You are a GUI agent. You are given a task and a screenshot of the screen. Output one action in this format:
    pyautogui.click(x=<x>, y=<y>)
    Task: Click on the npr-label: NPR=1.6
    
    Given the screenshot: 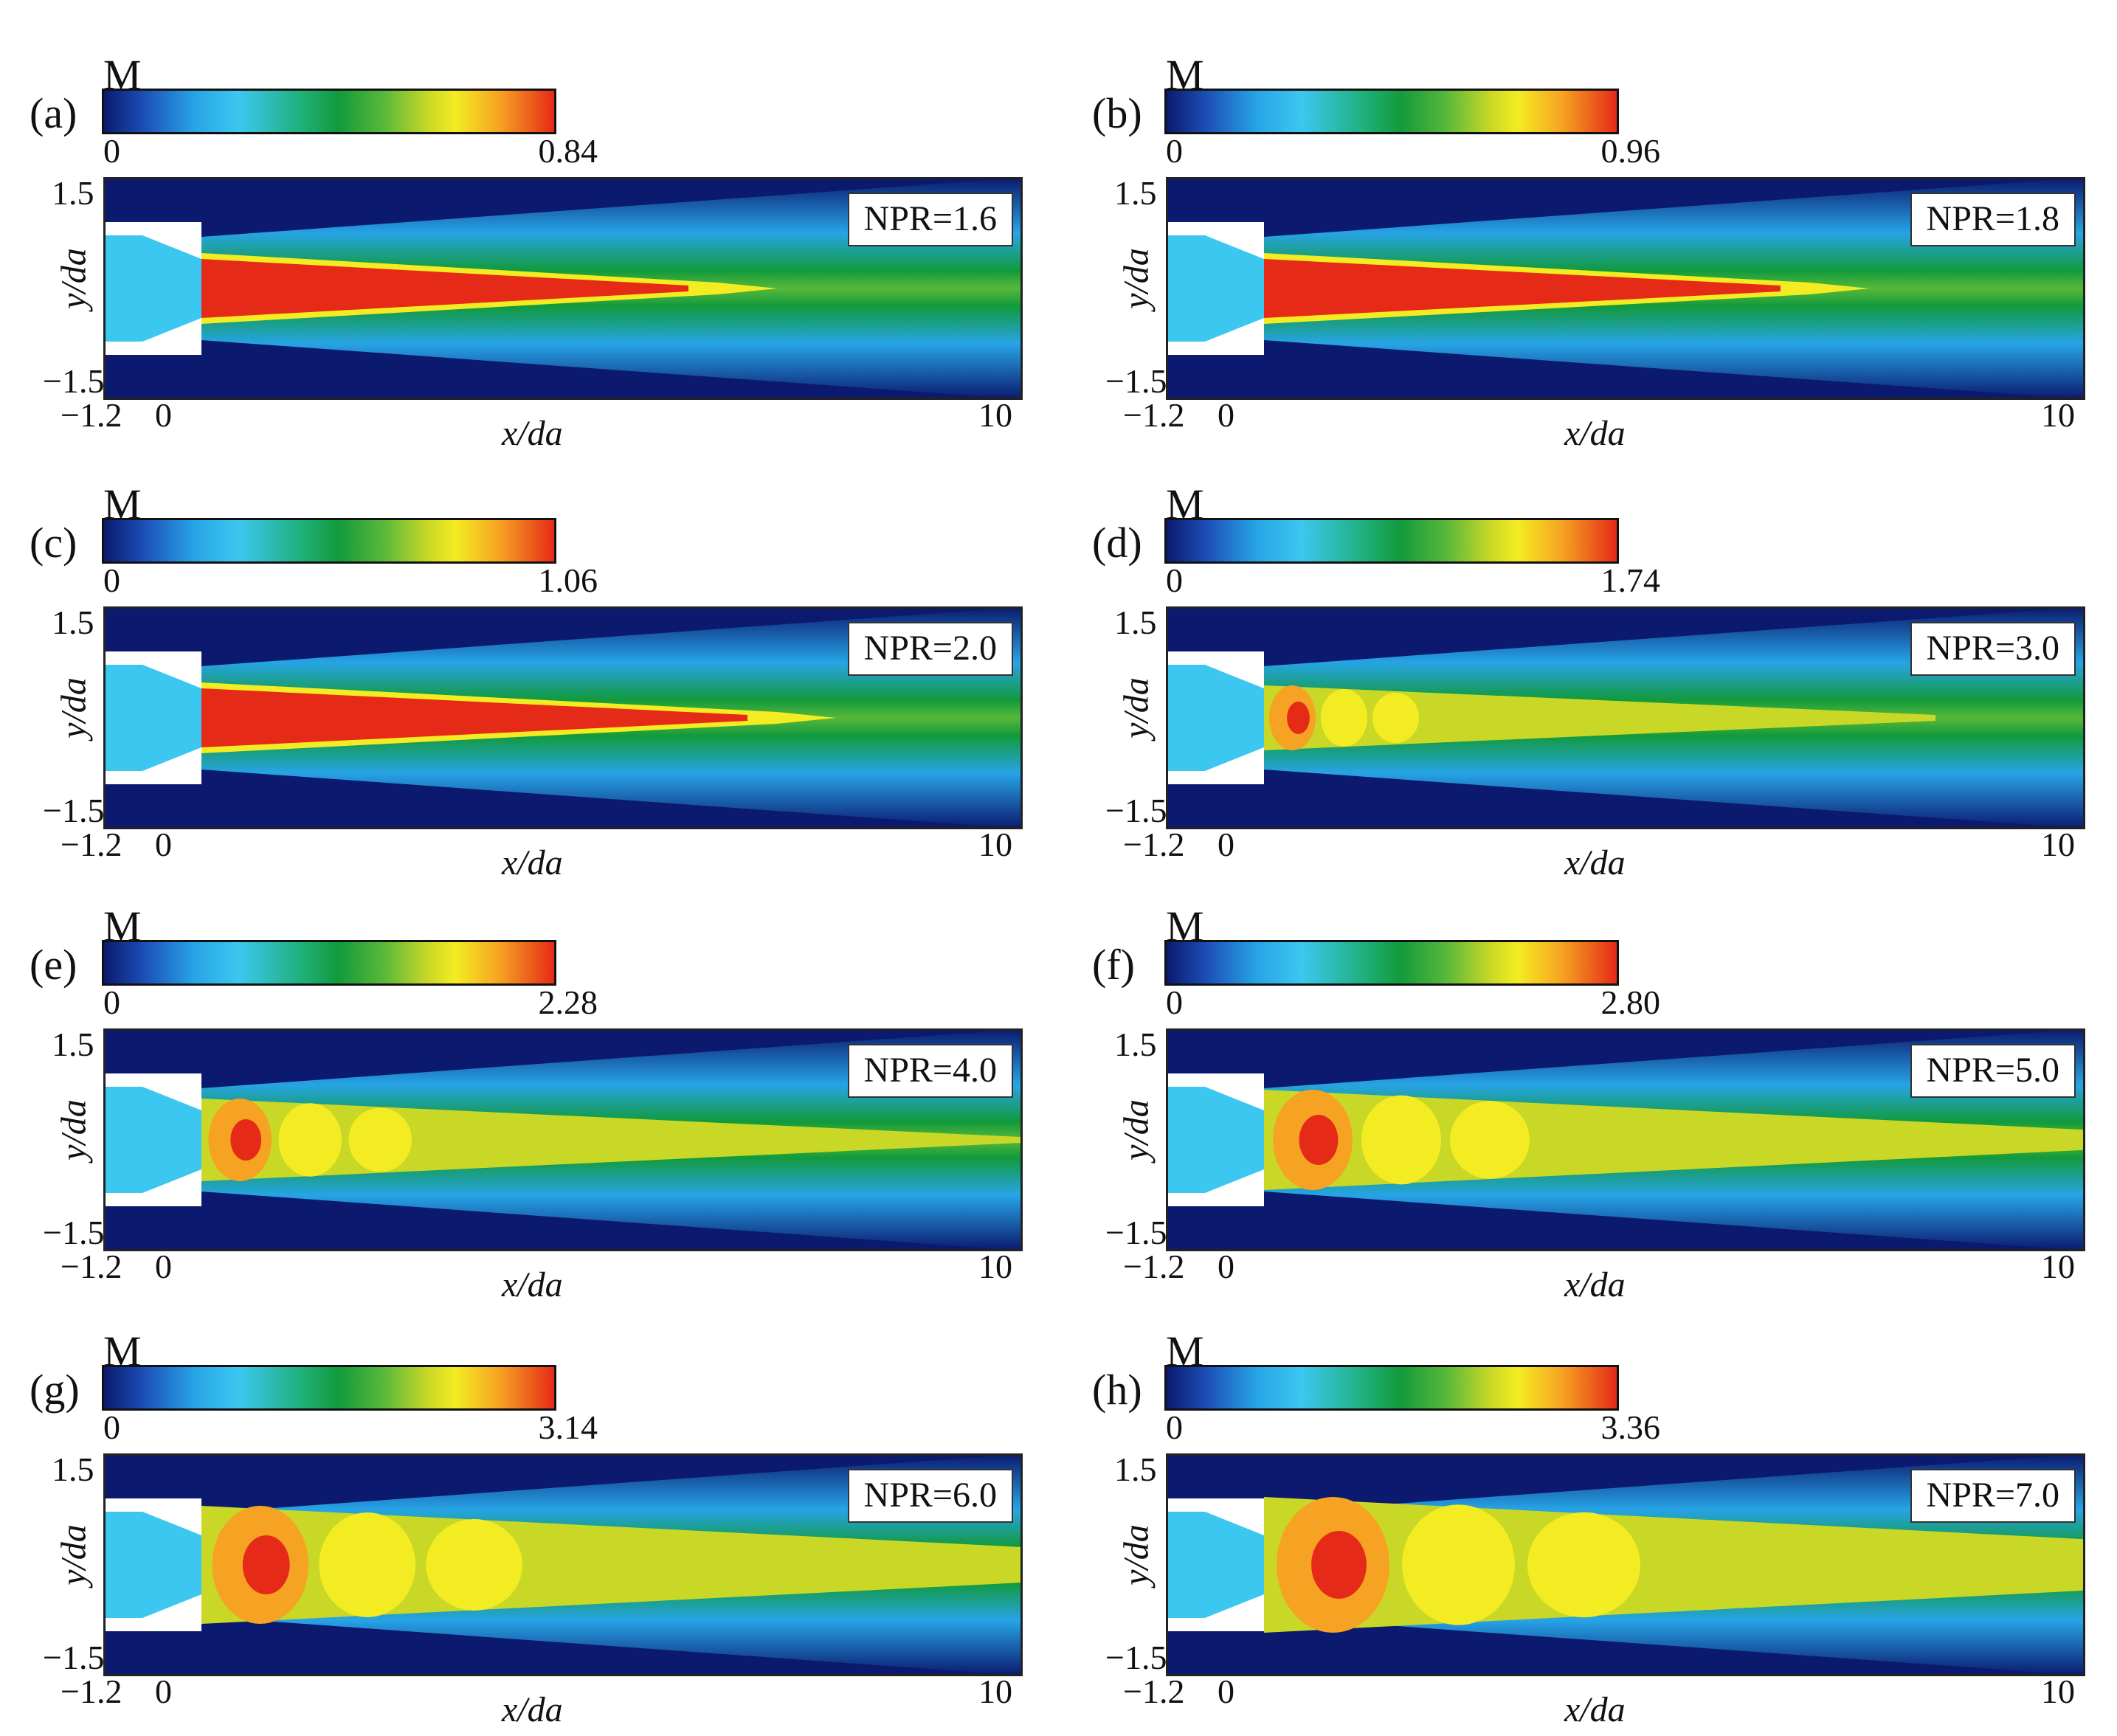 What is the action you would take?
    pyautogui.click(x=930, y=219)
    